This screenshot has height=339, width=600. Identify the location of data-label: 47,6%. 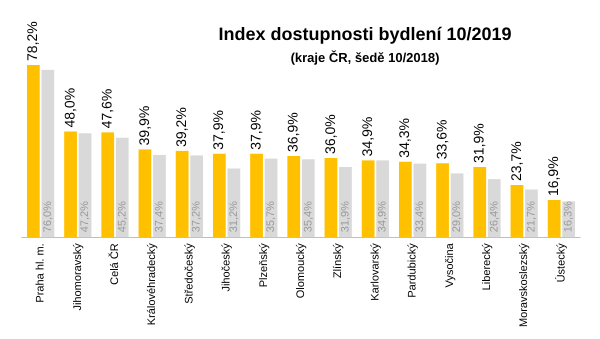
(106, 108).